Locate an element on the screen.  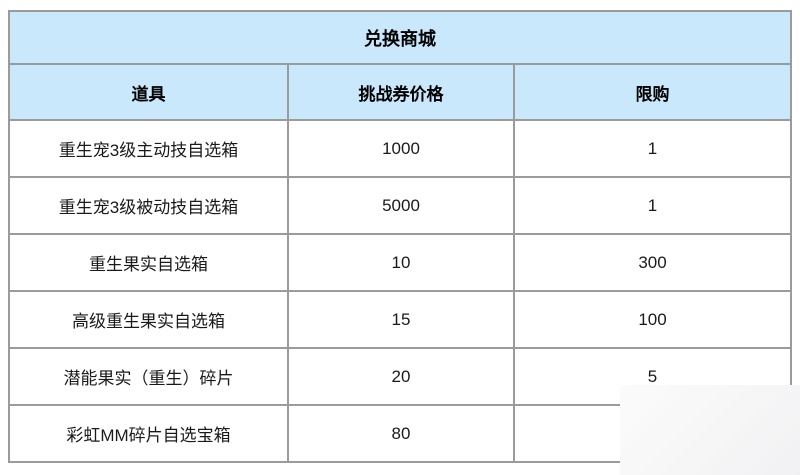
table-row: 重生宠3级主动技自选箱 1000 1 is located at coordinates (400, 148).